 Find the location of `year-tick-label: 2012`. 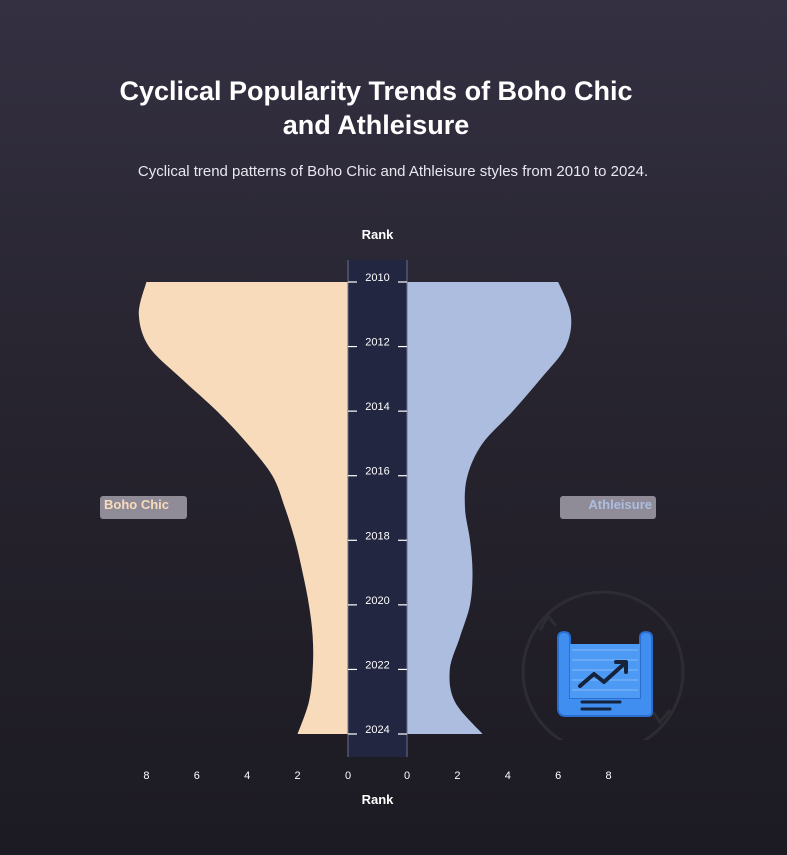

year-tick-label: 2012 is located at coordinates (377, 343).